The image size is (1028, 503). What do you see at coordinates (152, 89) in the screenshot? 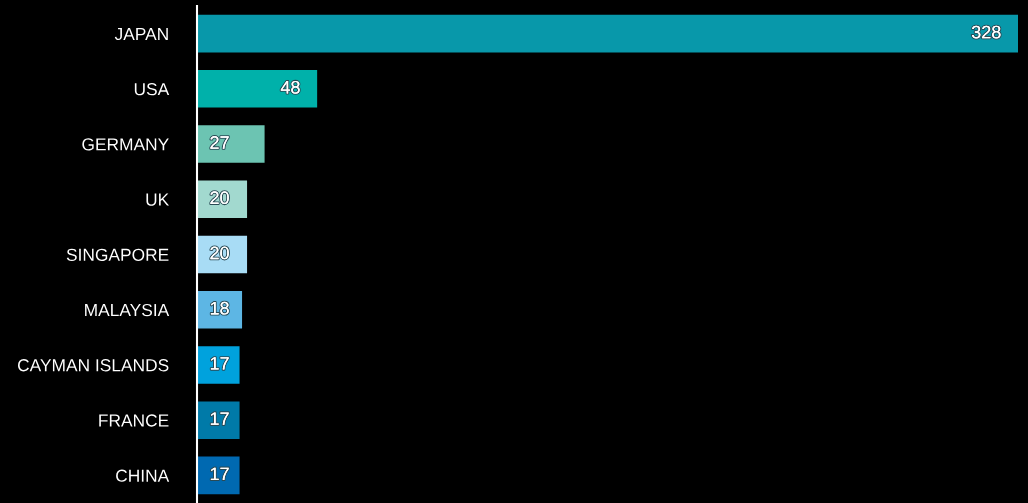
I see `y-tick-label: USA` at bounding box center [152, 89].